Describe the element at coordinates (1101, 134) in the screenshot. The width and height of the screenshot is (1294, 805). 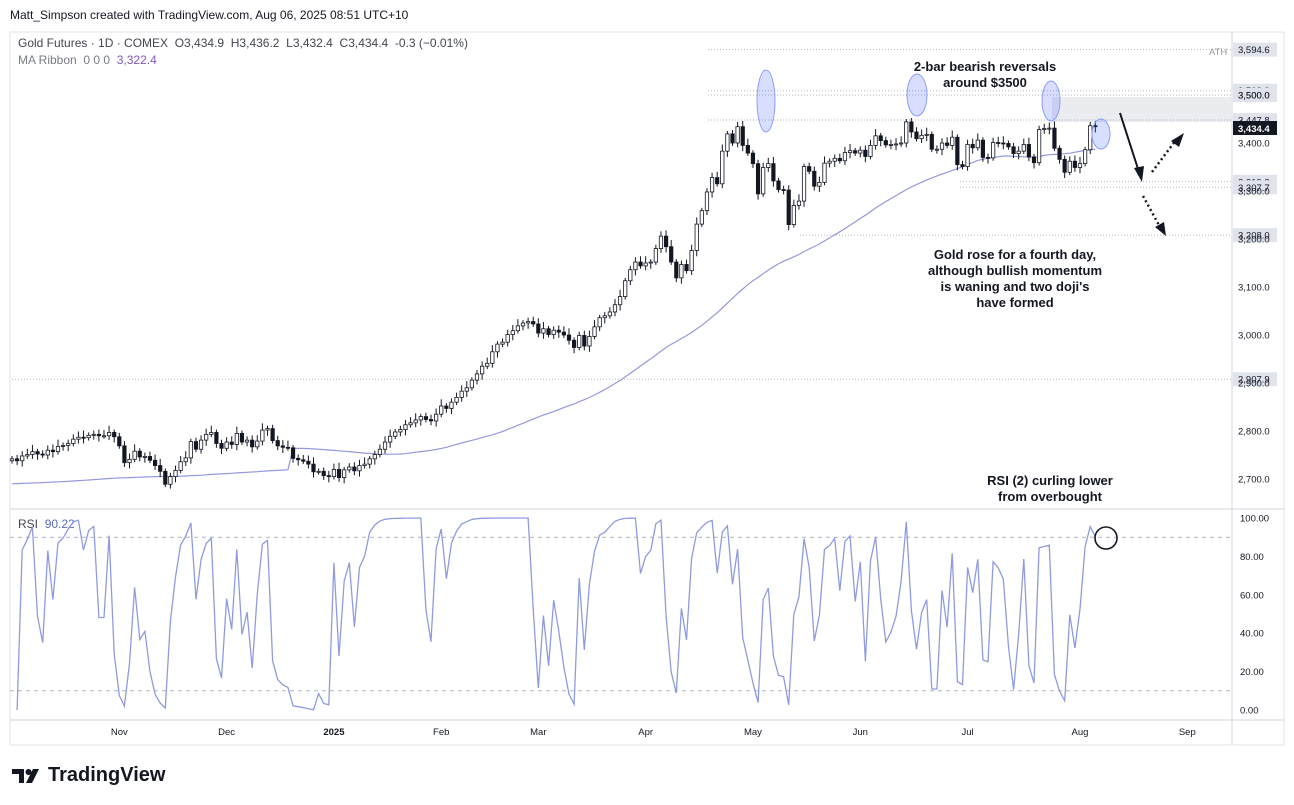
I see `doji-highlight` at that location.